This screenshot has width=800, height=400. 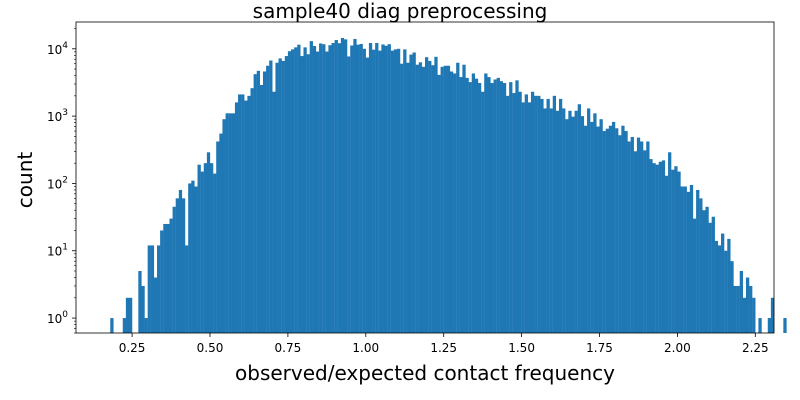 What do you see at coordinates (400, 11) in the screenshot?
I see `chart-title: sample40 diag preprocessing` at bounding box center [400, 11].